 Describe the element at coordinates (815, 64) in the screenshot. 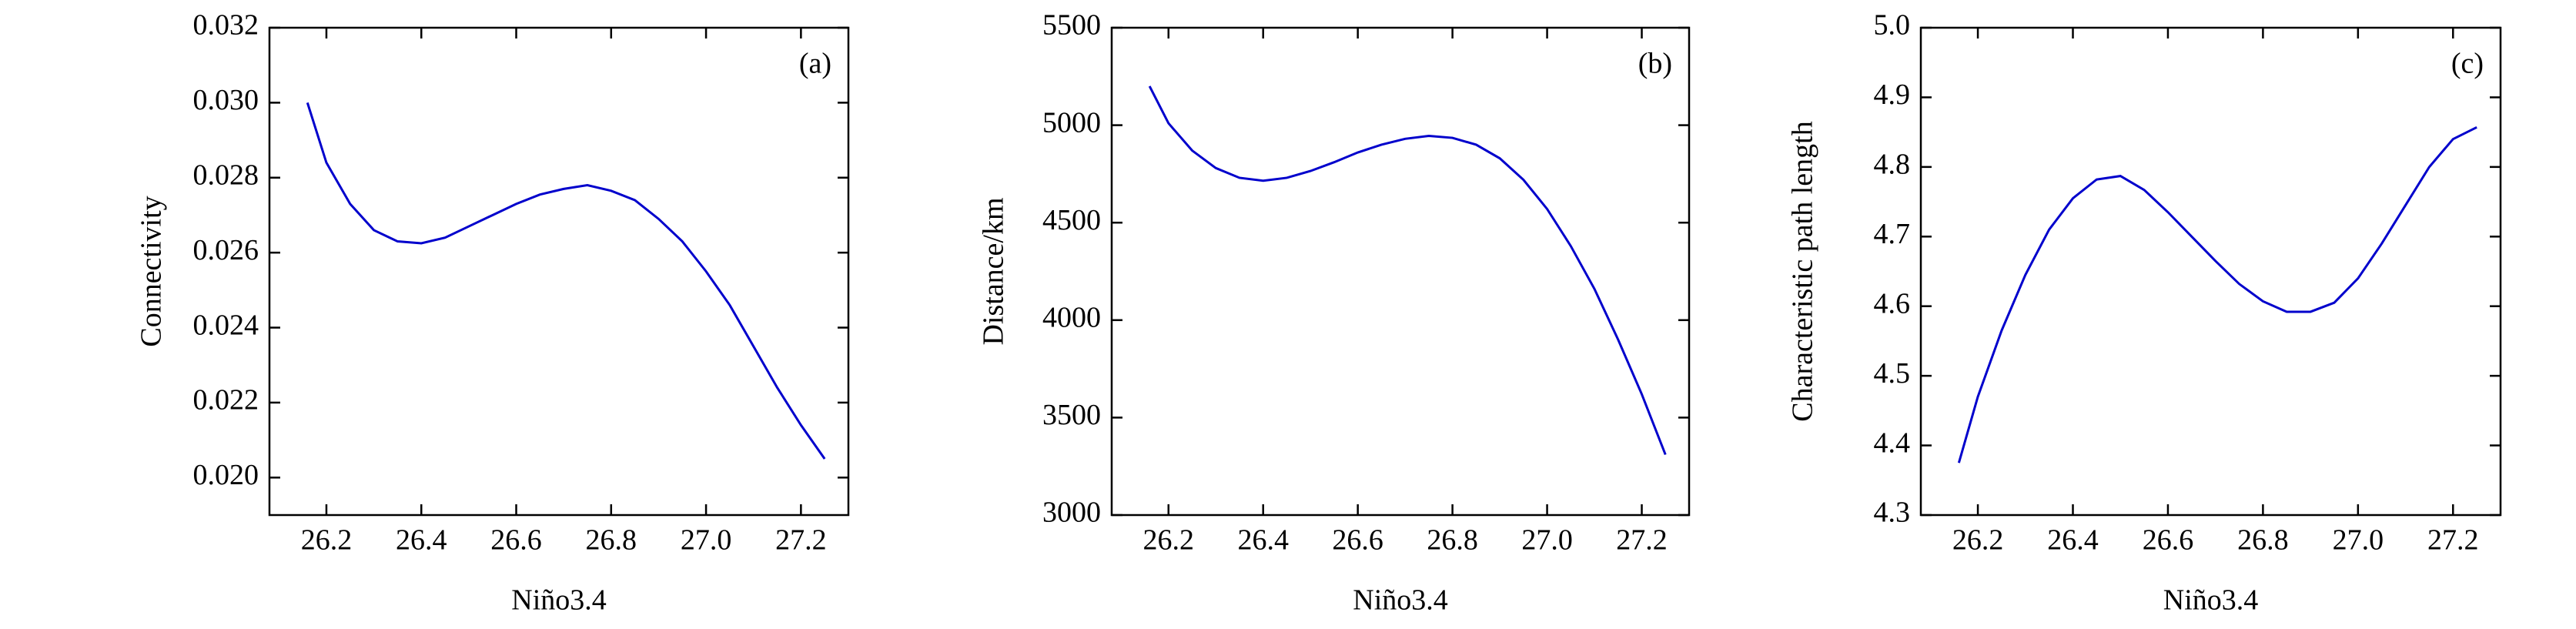

I see `panel-label: (a)` at that location.